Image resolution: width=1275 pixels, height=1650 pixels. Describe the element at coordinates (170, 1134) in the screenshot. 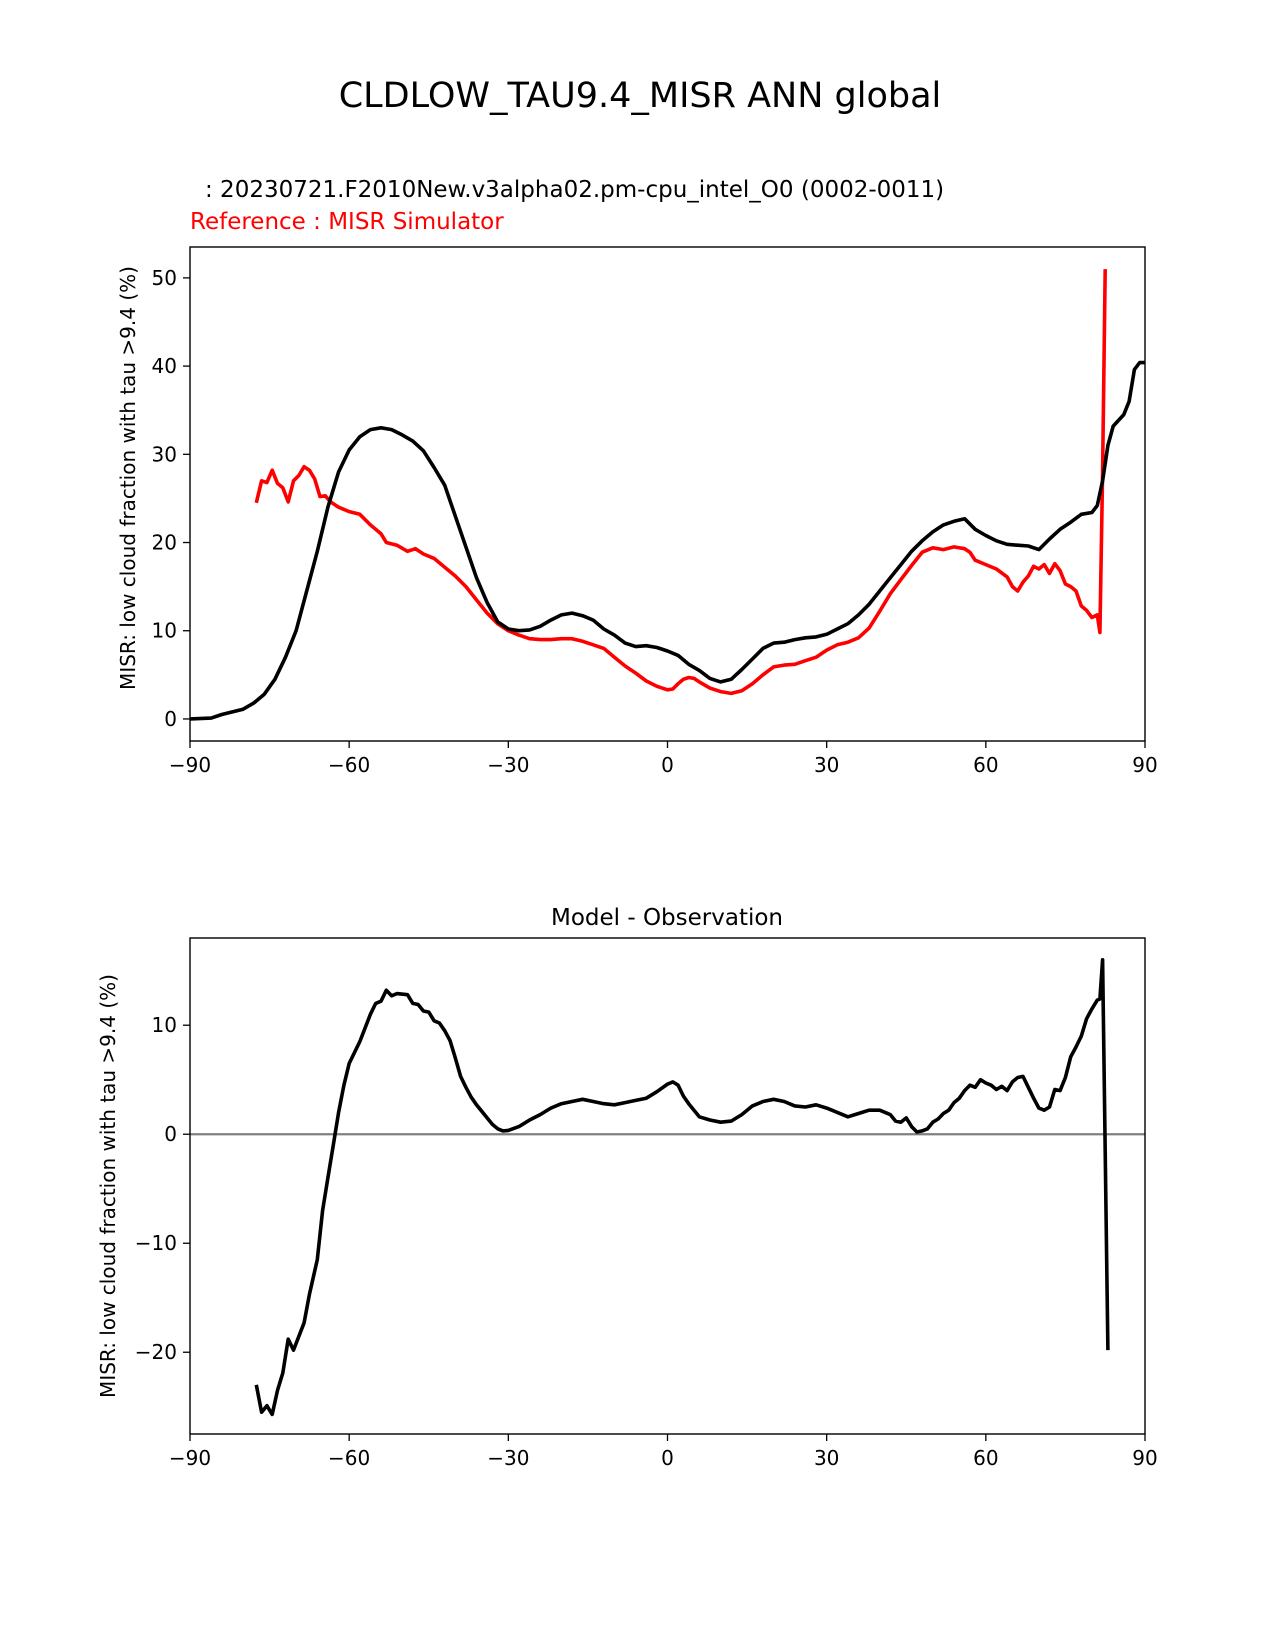

I see `bottom-y-tick-label: 0` at that location.